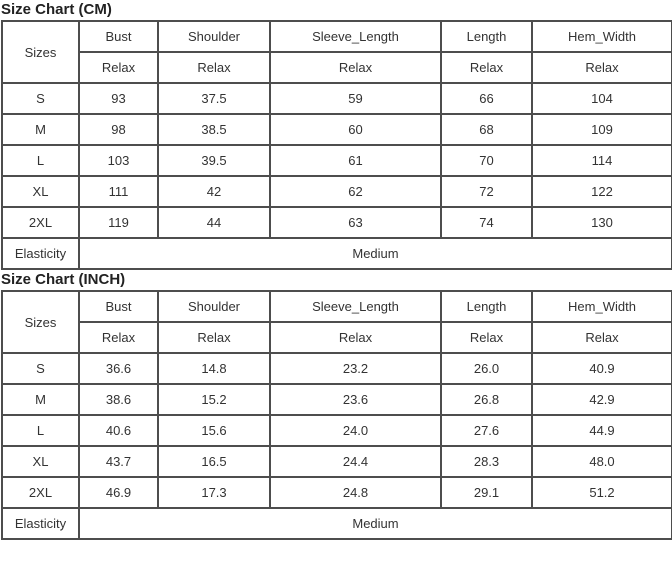 The image size is (672, 571). I want to click on table-cell: 48.0, so click(601, 461).